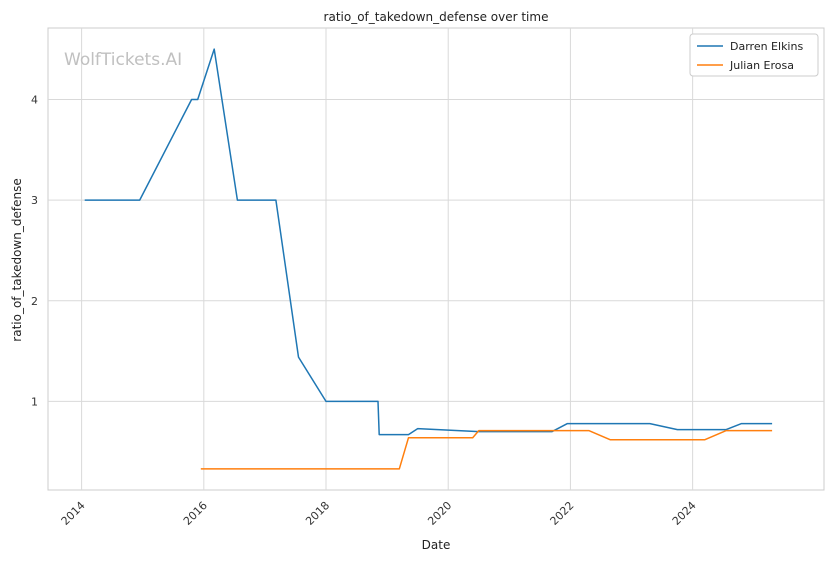 Image resolution: width=832 pixels, height=561 pixels. What do you see at coordinates (379, 513) in the screenshot?
I see `x-axis-ticks: 2014 2016 2018 2020 2022 2024` at bounding box center [379, 513].